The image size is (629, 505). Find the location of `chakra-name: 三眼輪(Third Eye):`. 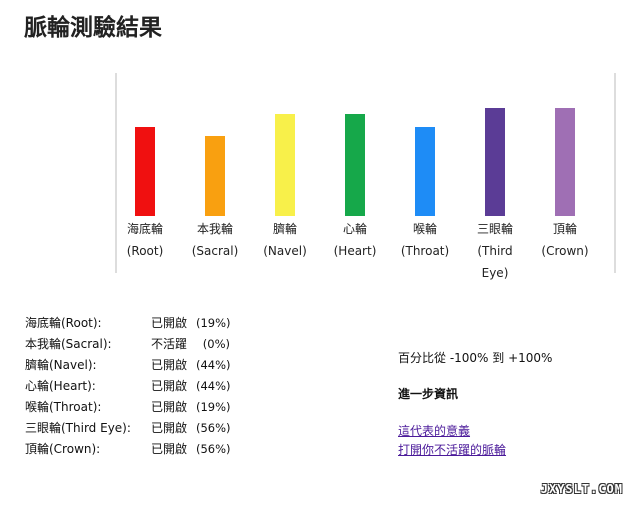

chakra-name: 三眼輪(Third Eye): is located at coordinates (78, 428).